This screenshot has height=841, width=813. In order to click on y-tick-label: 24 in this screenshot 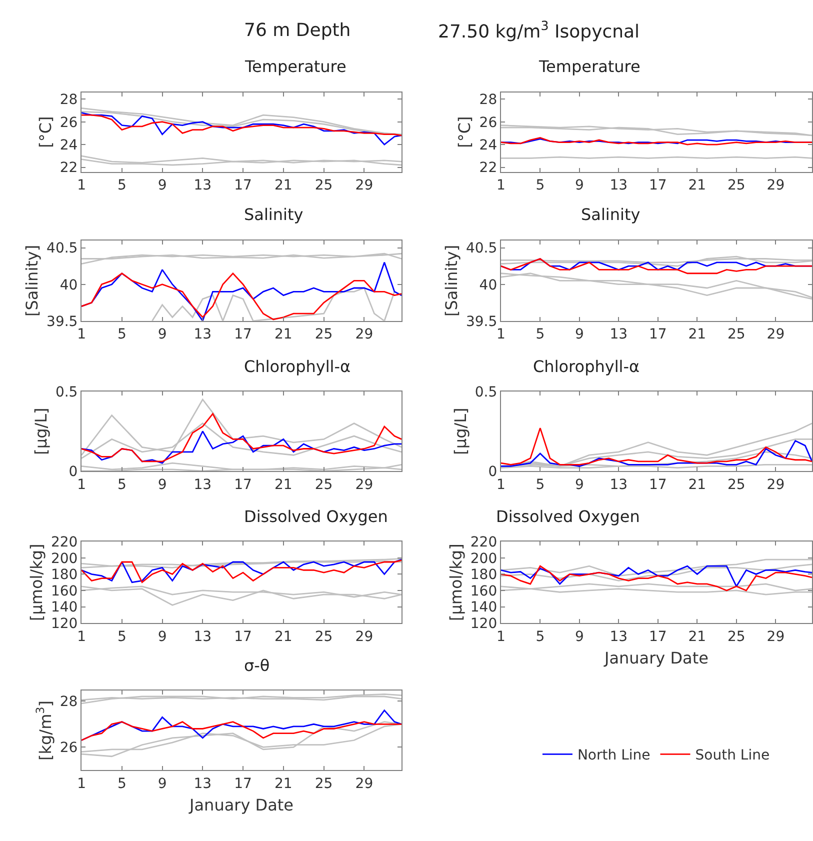, I will do `click(69, 145)`.